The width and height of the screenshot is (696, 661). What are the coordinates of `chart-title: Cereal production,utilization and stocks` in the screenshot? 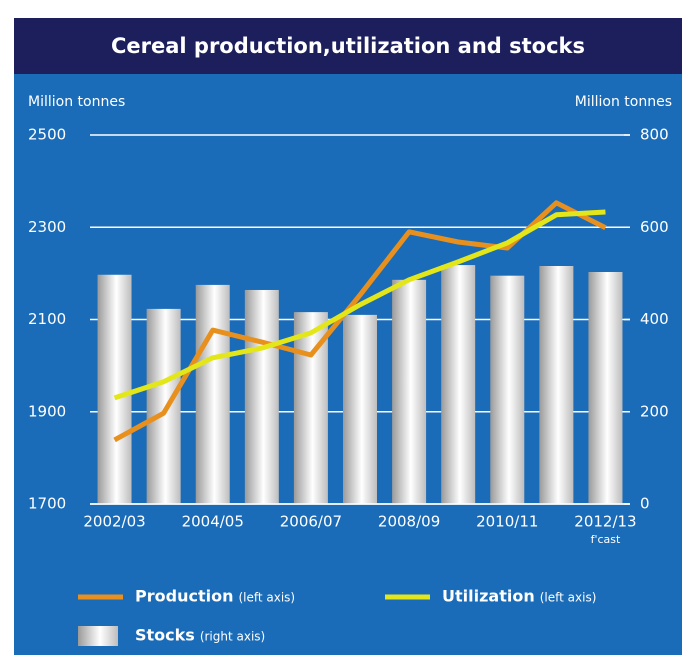 It's located at (348, 46).